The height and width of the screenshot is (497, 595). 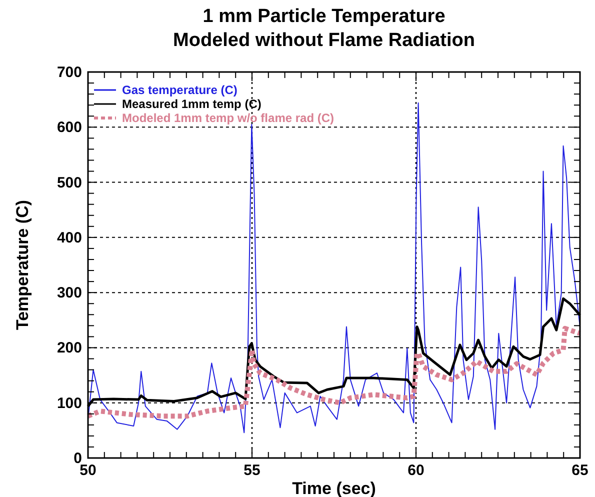 I want to click on x-tick-label: 65, so click(x=580, y=470).